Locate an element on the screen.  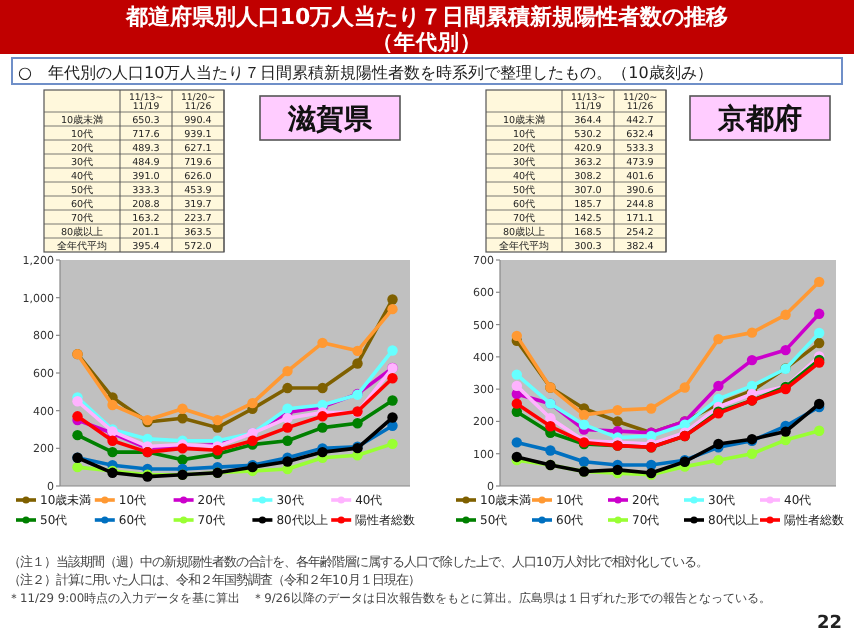
text: 都道府県別人口10万人当たり７日間累積新規陽性者数の推移 is located at coordinates (426, 17).